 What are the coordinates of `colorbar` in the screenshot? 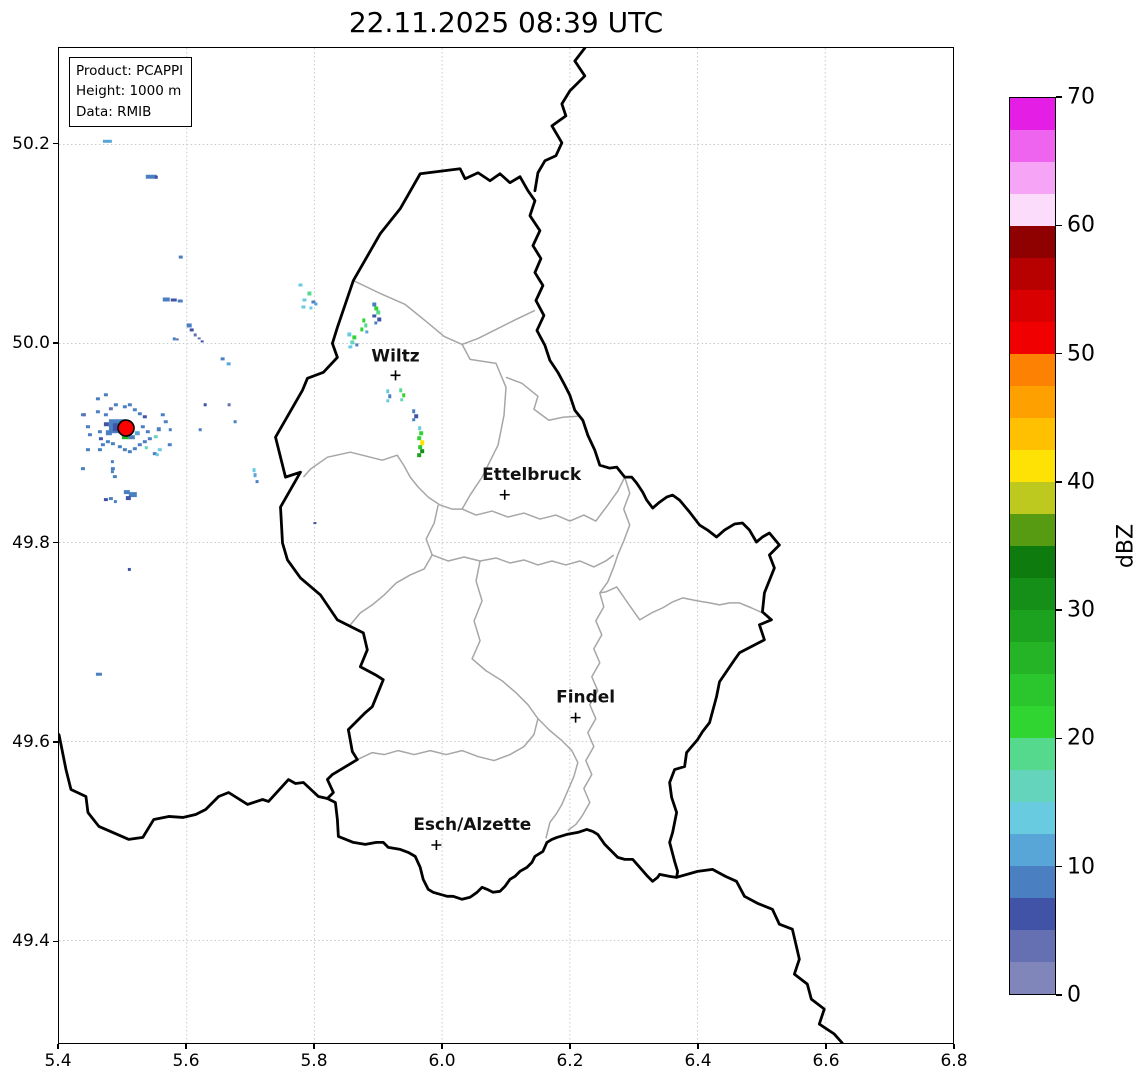 It's located at (1032, 546).